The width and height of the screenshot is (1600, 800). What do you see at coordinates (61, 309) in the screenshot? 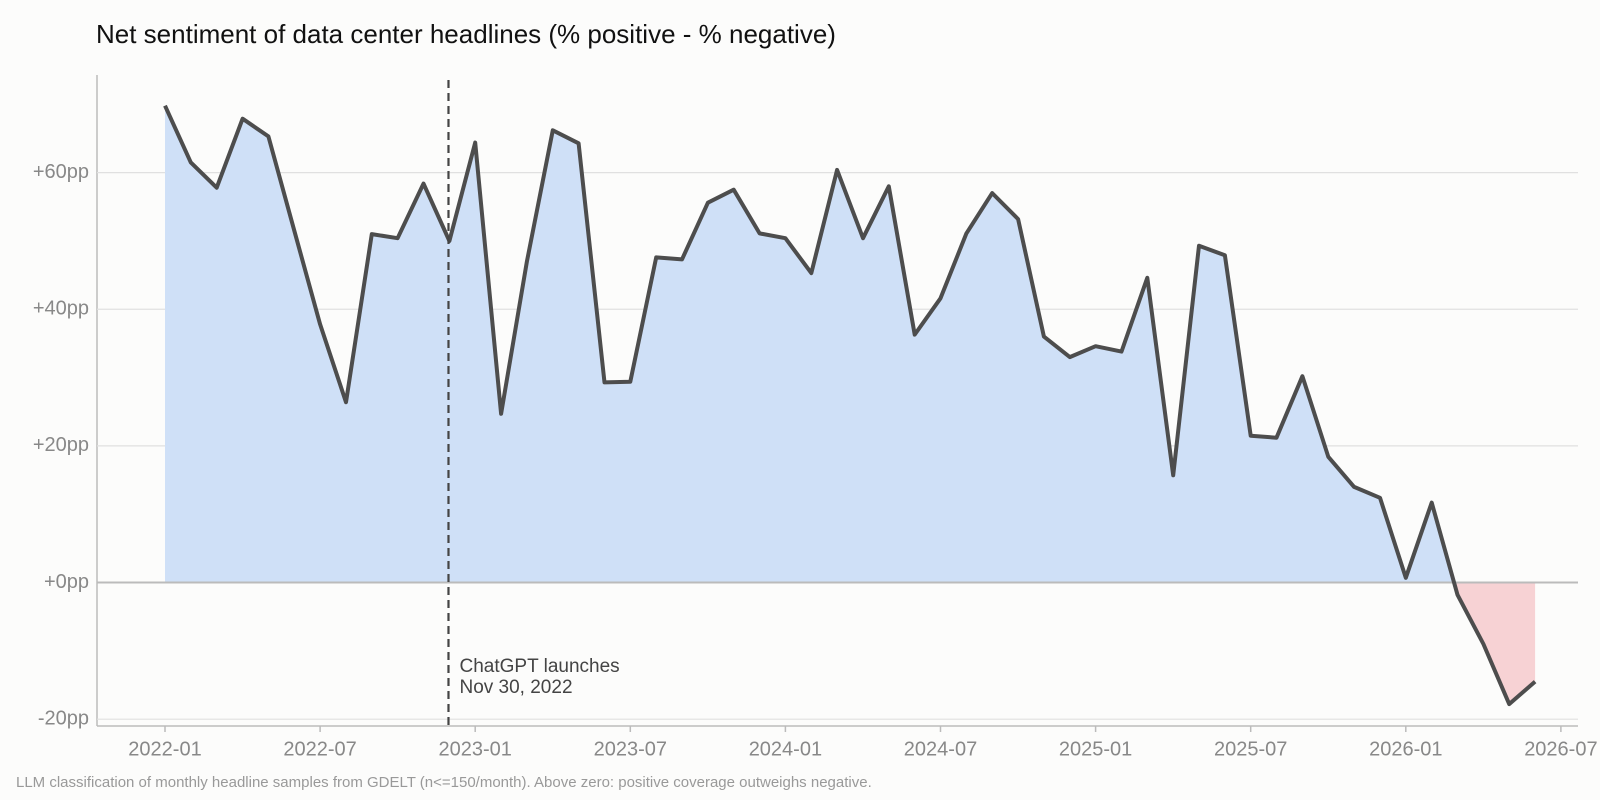
I see `y-tick-label: +40pp` at bounding box center [61, 309].